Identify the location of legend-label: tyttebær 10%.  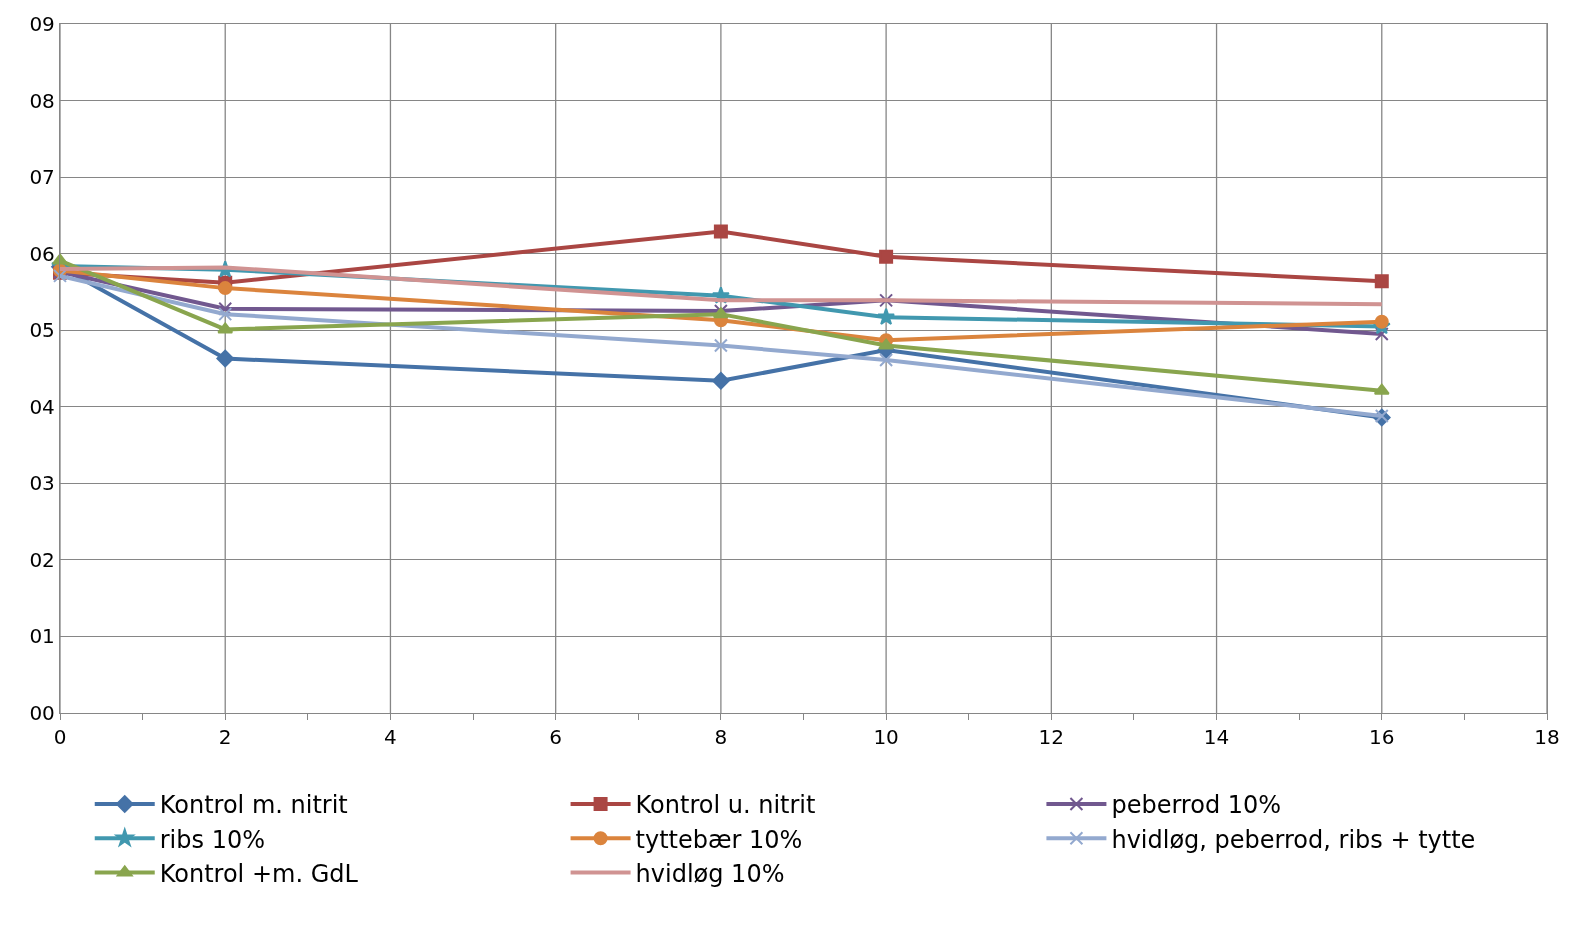
(719, 839).